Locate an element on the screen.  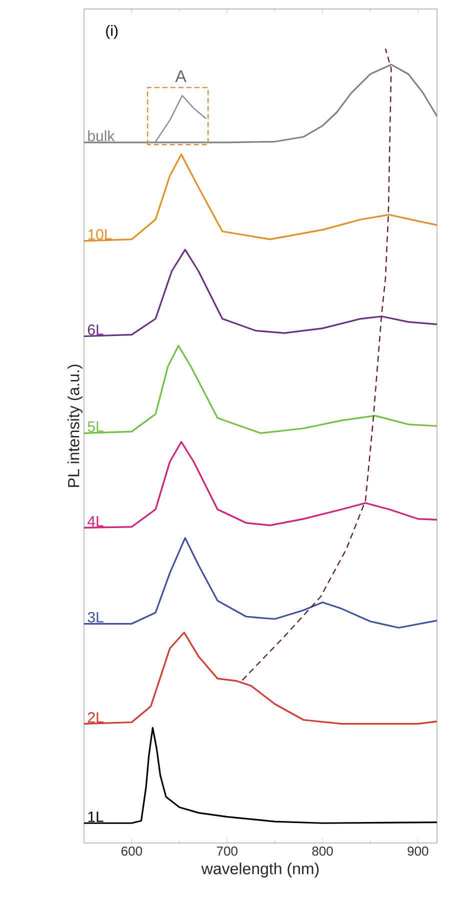
annotation: A is located at coordinates (180, 76).